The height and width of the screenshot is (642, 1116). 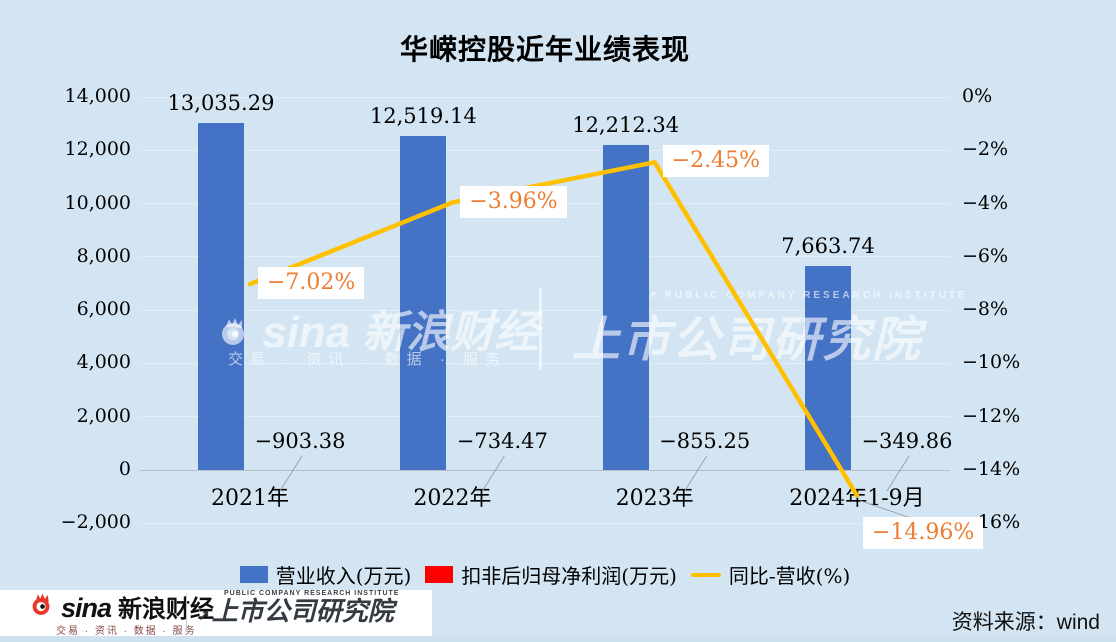 What do you see at coordinates (789, 576) in the screenshot?
I see `legend-label: 同比-营收(%)` at bounding box center [789, 576].